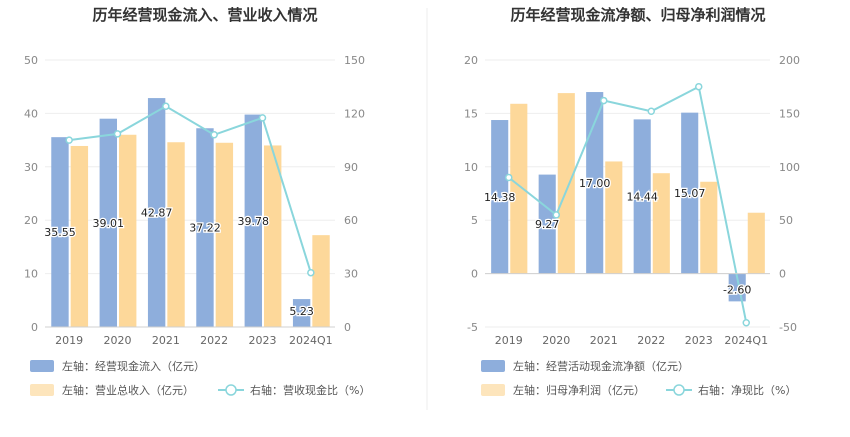  Describe the element at coordinates (789, 60) in the screenshot. I see `right-tick-label: 200` at that location.